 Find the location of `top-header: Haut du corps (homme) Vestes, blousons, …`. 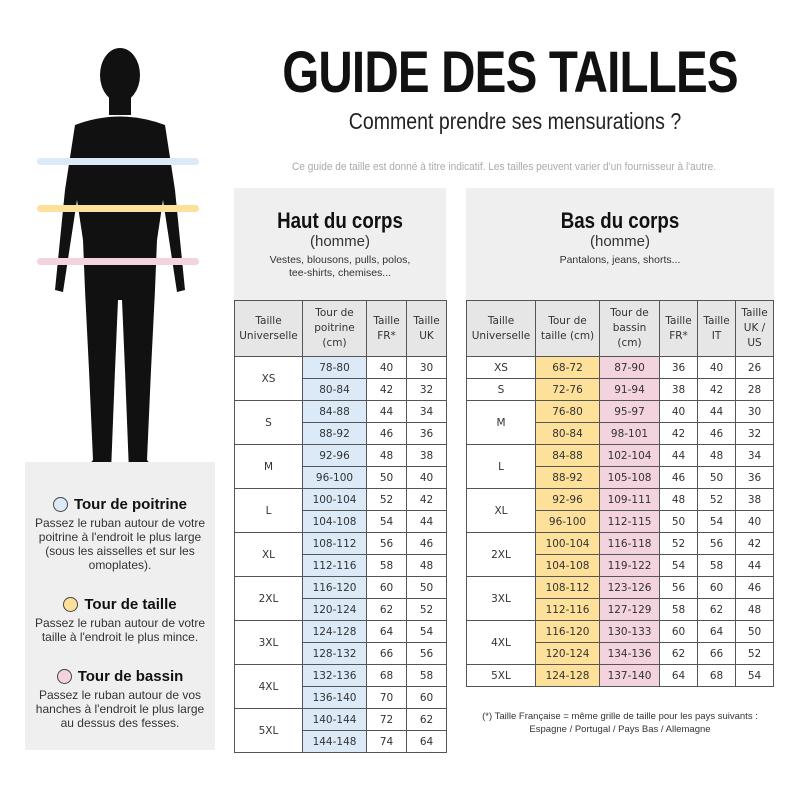

top-header: Haut du corps (homme) Vestes, blousons, … is located at coordinates (340, 244).